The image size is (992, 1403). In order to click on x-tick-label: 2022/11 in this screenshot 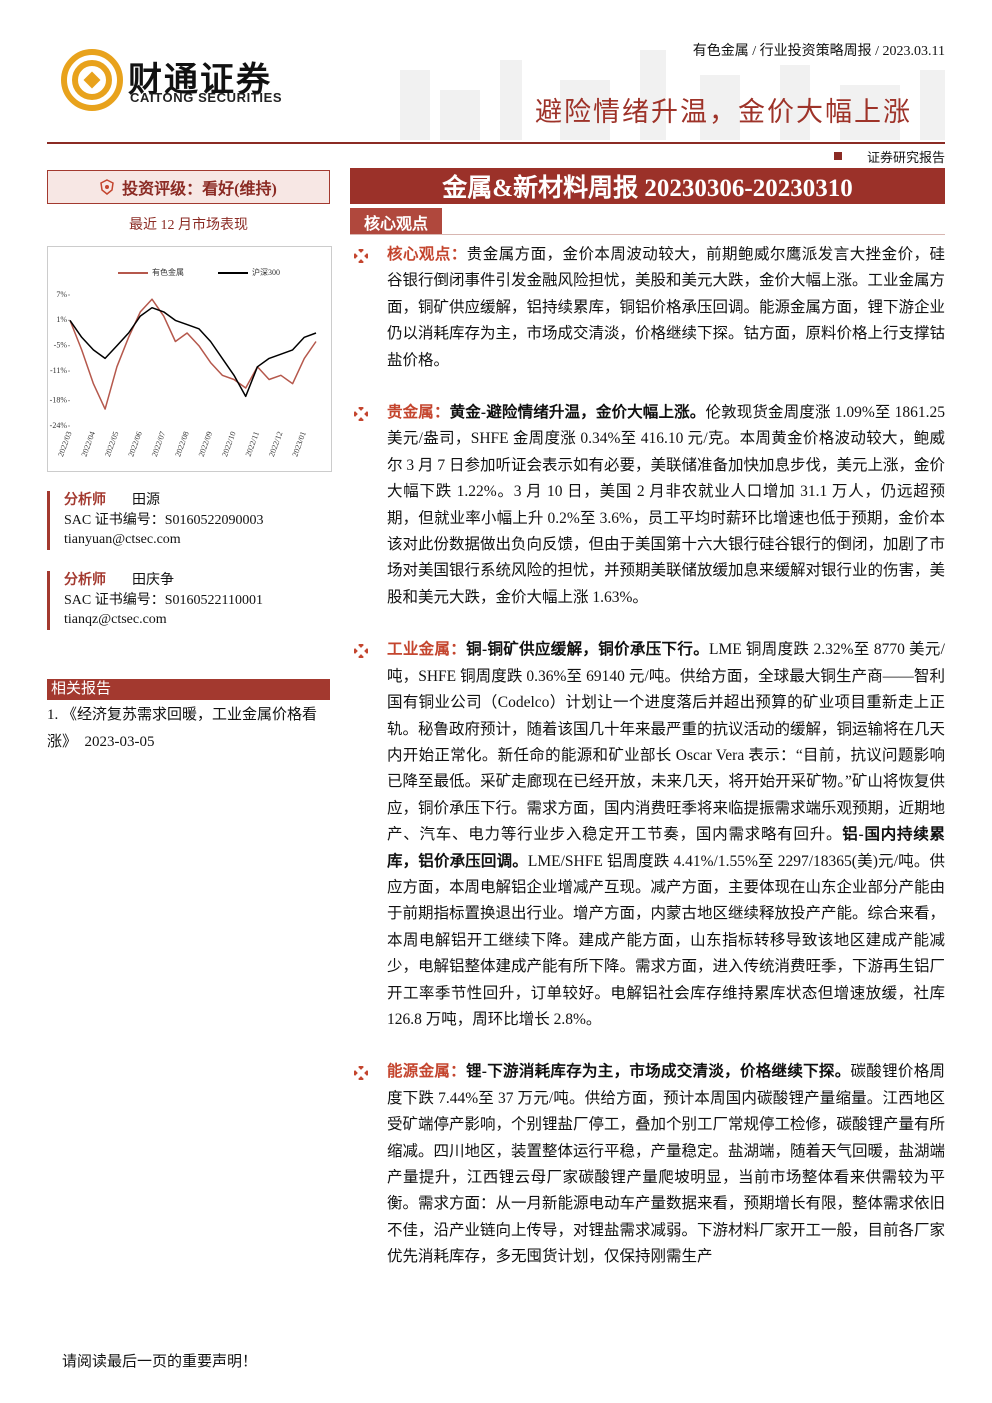, I will do `click(252, 443)`.